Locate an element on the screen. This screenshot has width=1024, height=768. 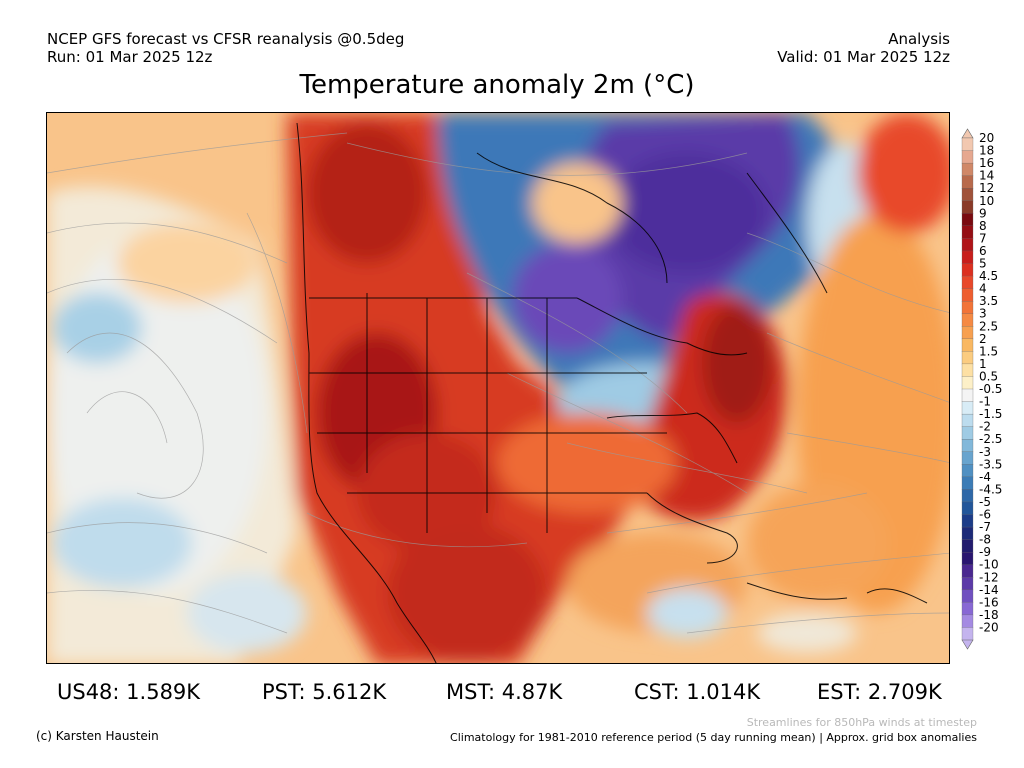
map-title: Temperature anomaly 2m (°C) is located at coordinates (497, 85).